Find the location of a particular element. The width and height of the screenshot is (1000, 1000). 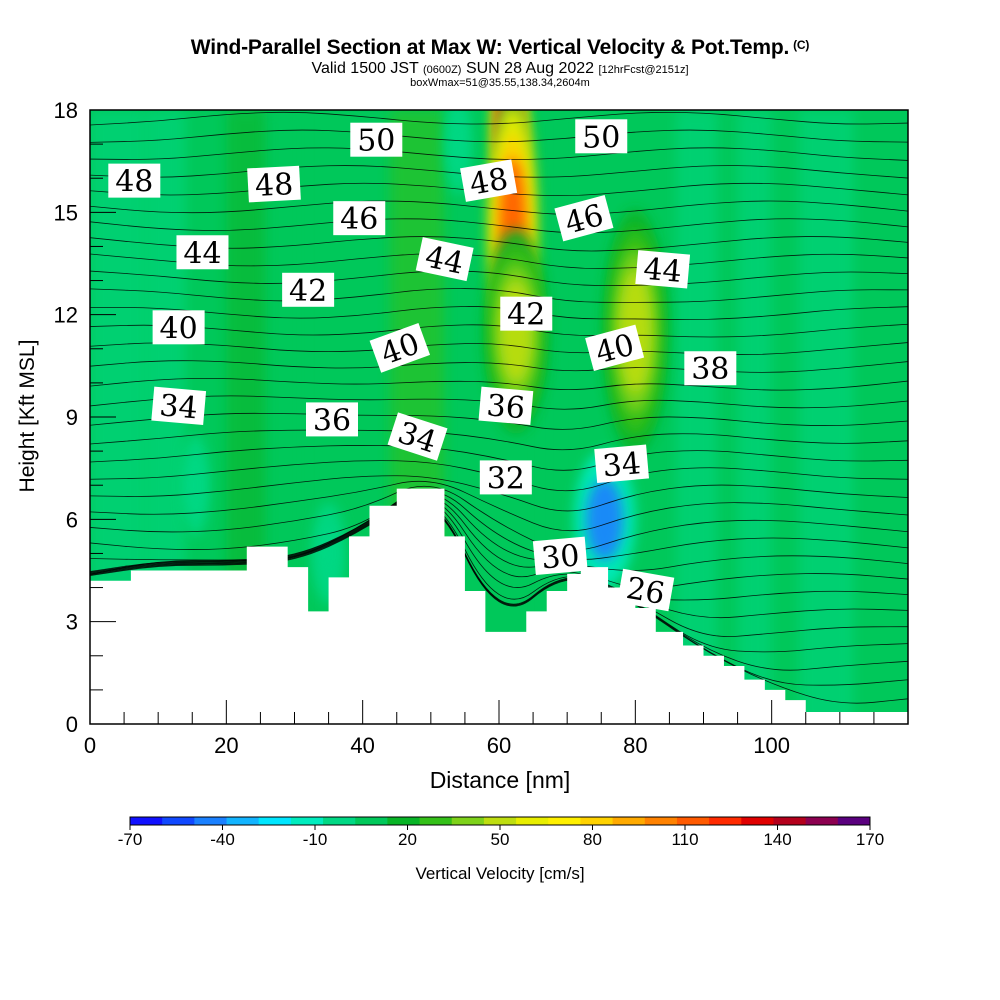

x-tick-label: 80 is located at coordinates (635, 745).